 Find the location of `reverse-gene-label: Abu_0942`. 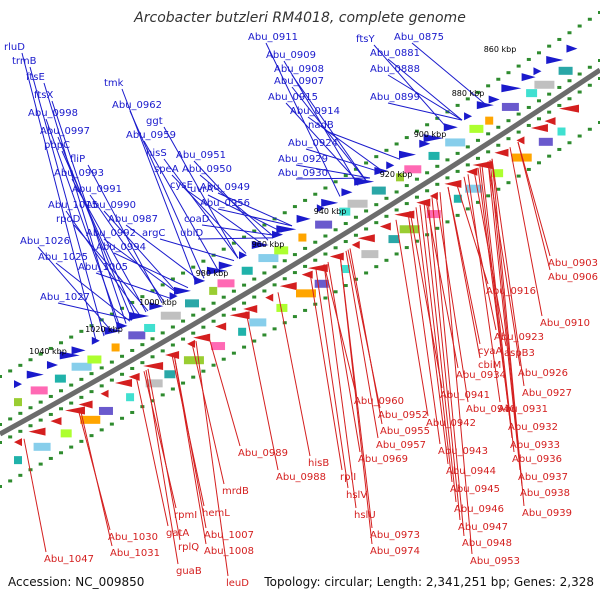

reverse-gene-label: Abu_0942 is located at coordinates (451, 423).